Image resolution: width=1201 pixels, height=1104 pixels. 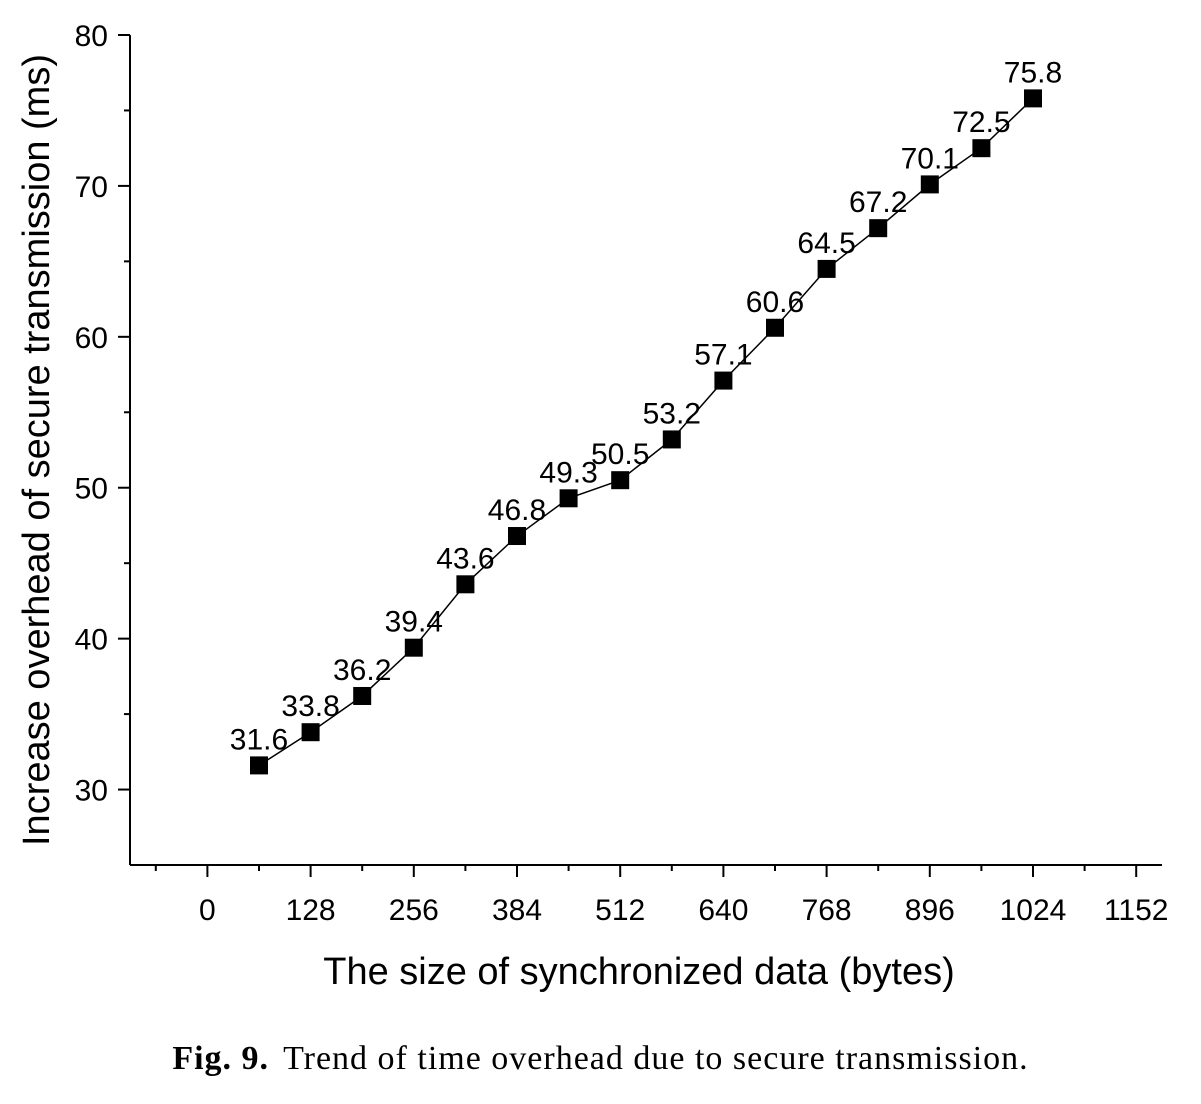 I want to click on x-tick-label: 896, so click(x=930, y=910).